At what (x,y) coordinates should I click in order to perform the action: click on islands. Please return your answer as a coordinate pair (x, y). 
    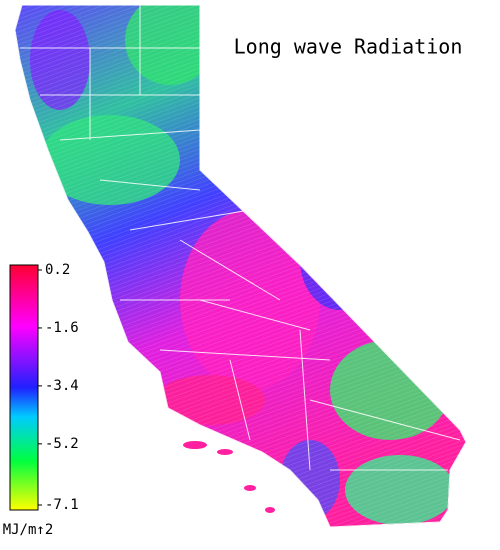
    Looking at the image, I should click on (229, 477).